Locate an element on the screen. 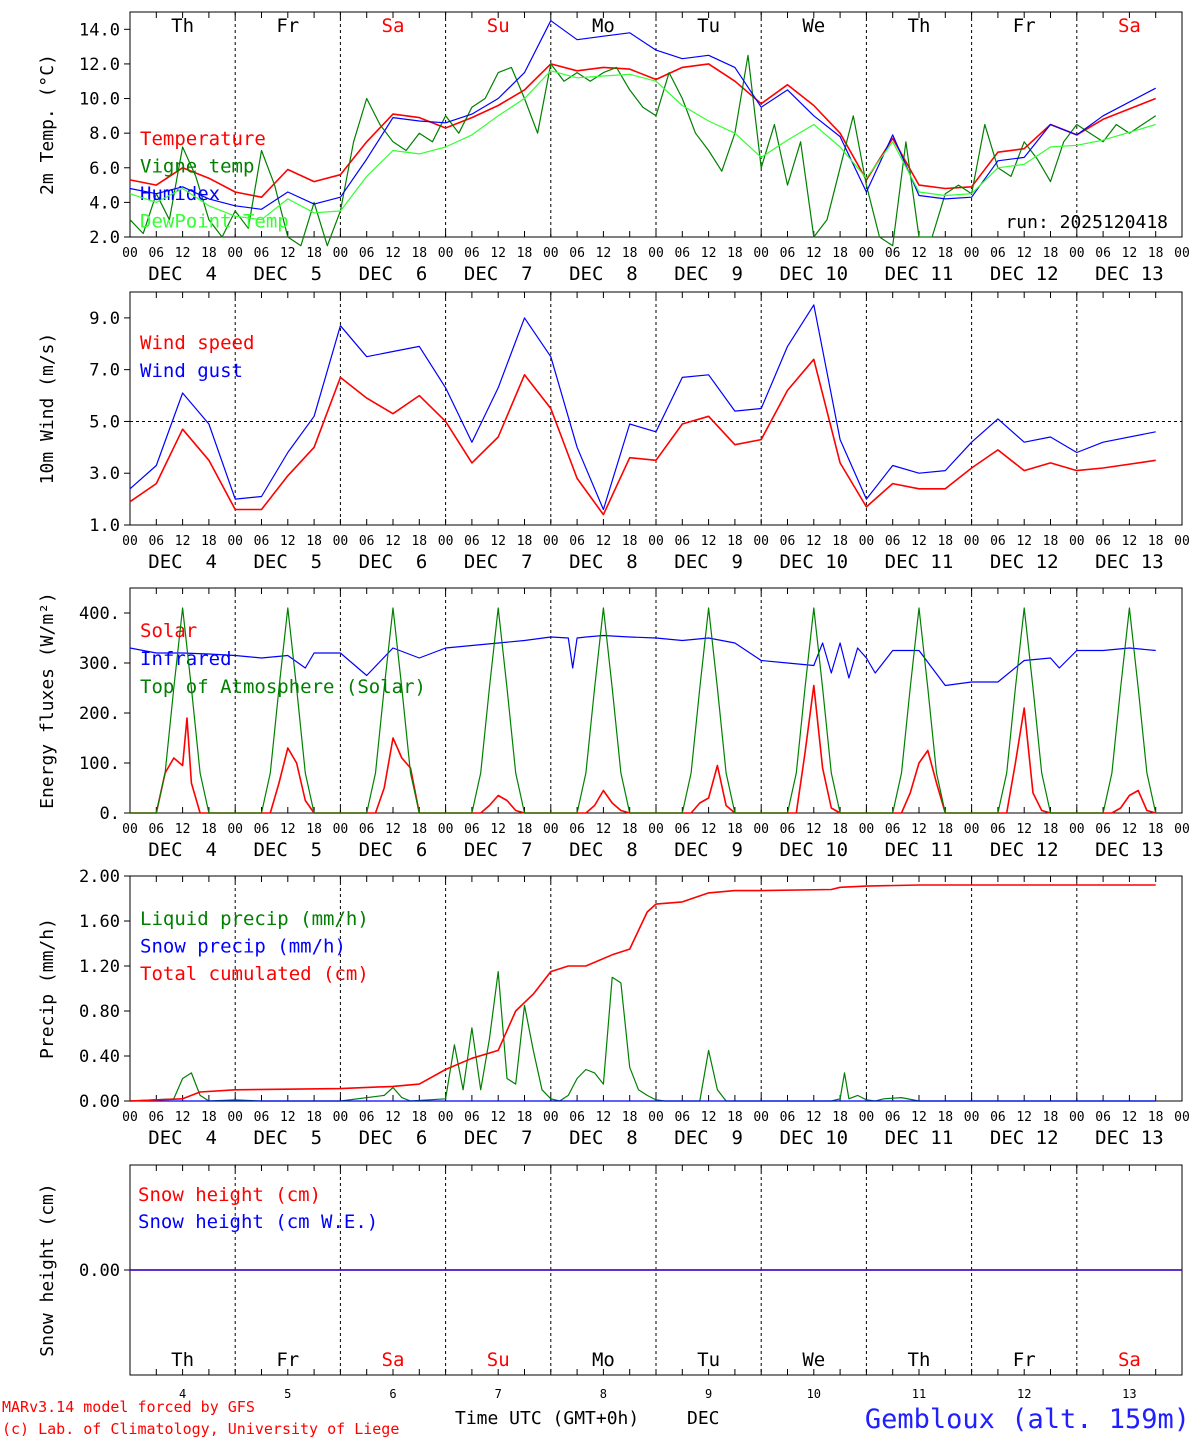  day-number-label: 5 is located at coordinates (287, 1394).